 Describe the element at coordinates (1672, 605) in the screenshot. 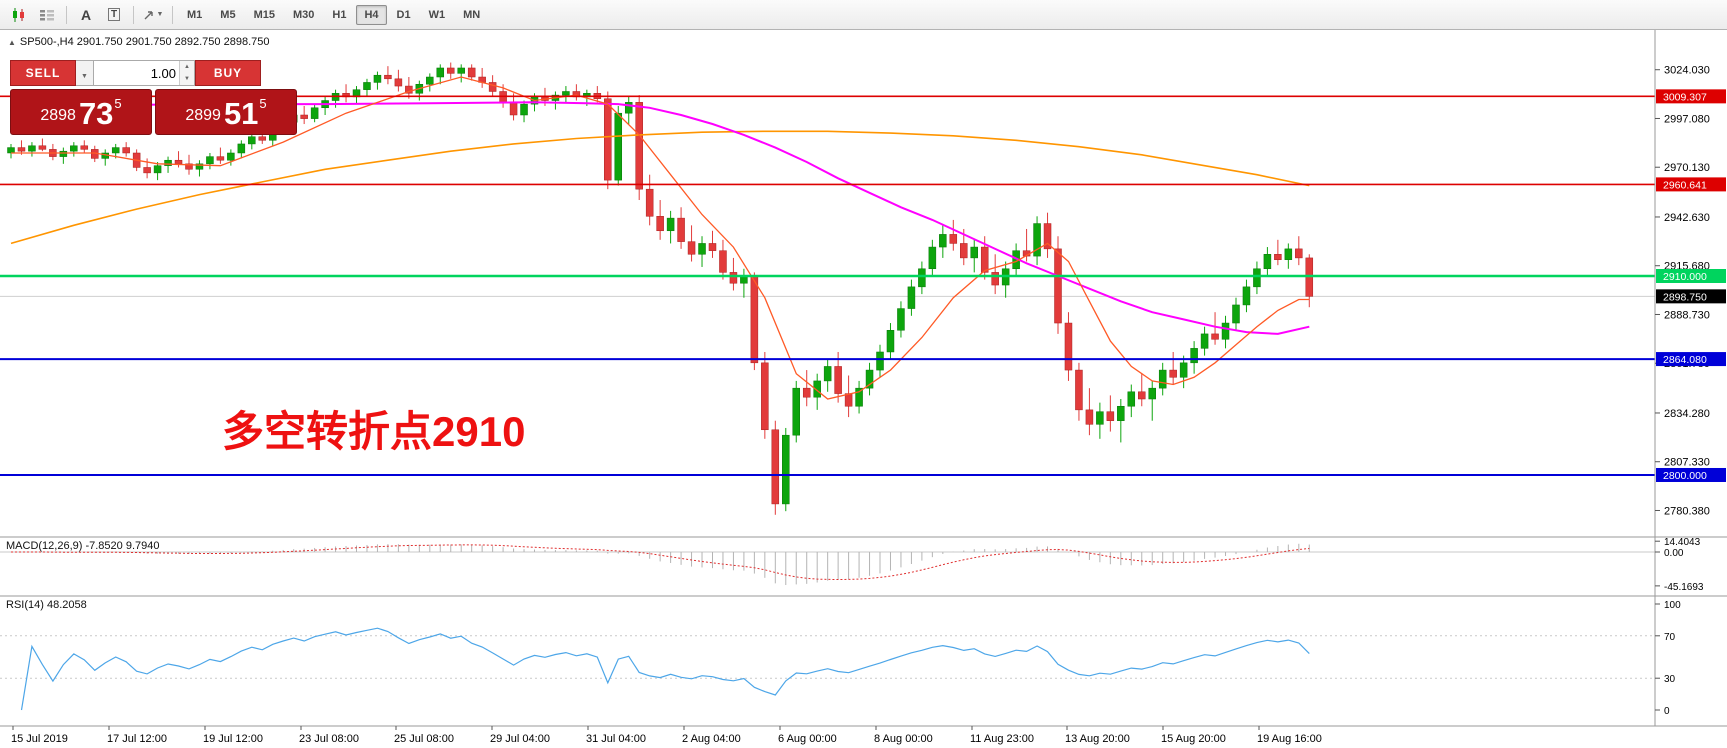

I see `rsi-tick-label: 100` at that location.